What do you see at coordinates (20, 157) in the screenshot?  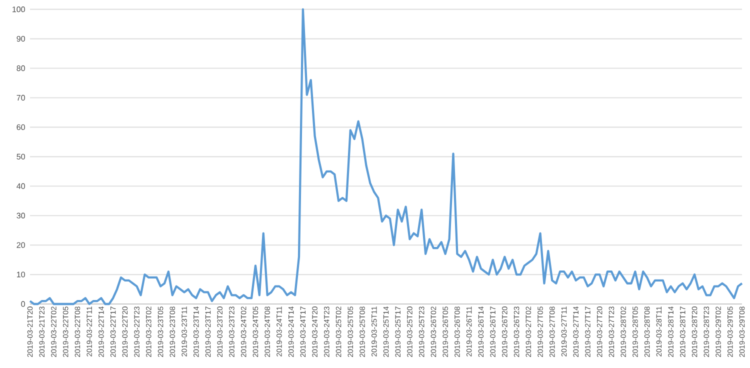 I see `y-tick-label: 50` at bounding box center [20, 157].